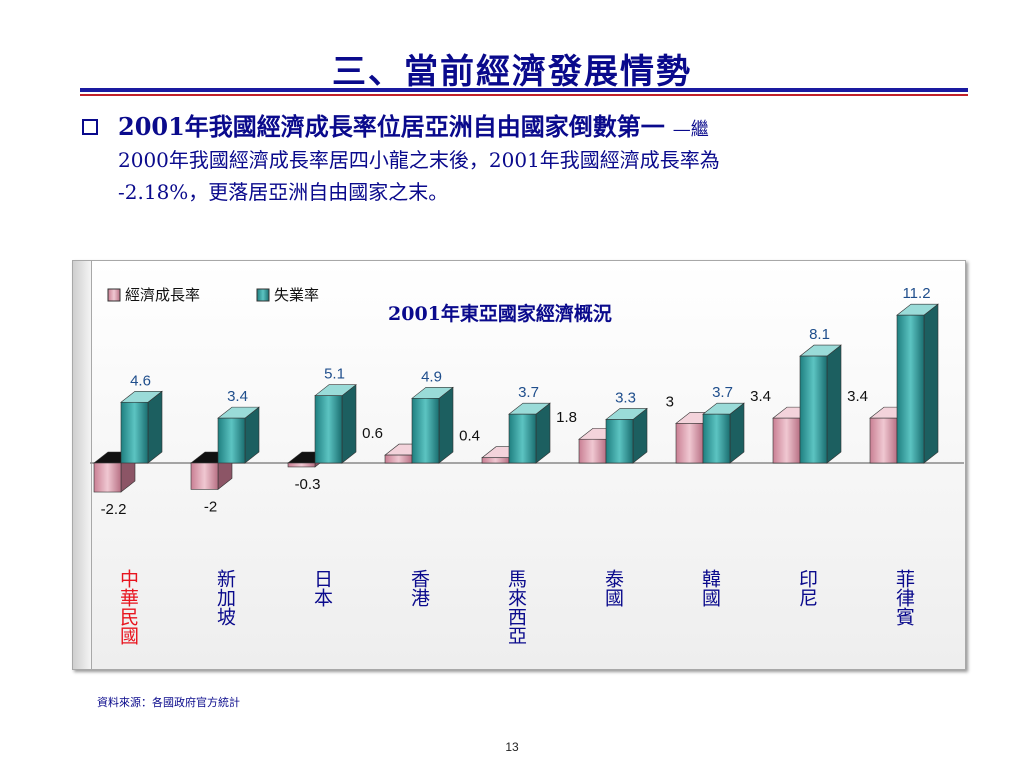  Describe the element at coordinates (308, 484) in the screenshot. I see `data-label-growth-2: -0.3` at that location.